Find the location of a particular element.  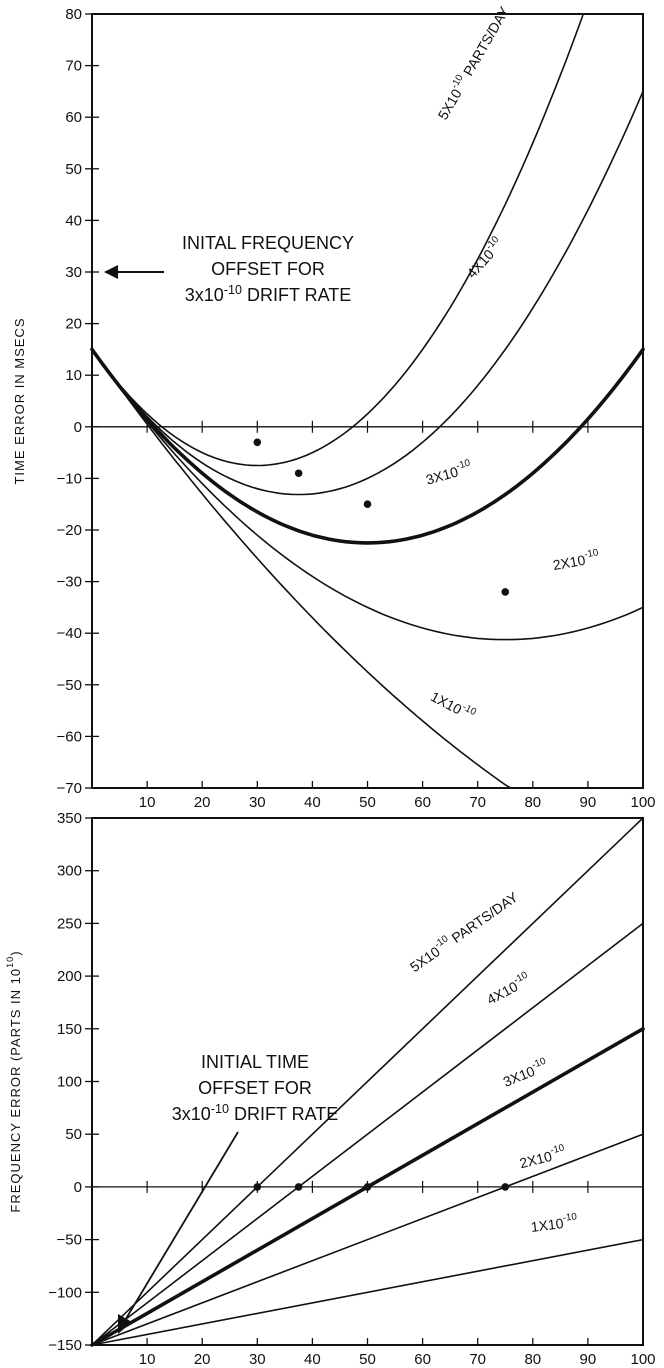

series-5: 1X10-10​ is located at coordinates (367, 1278).